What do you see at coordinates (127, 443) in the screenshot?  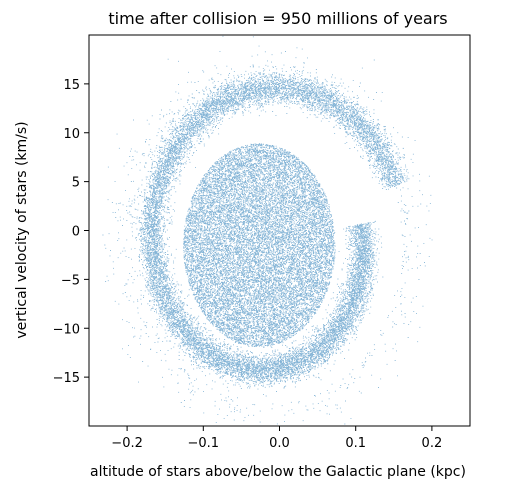 I see `x-tick-label: −0.2` at bounding box center [127, 443].